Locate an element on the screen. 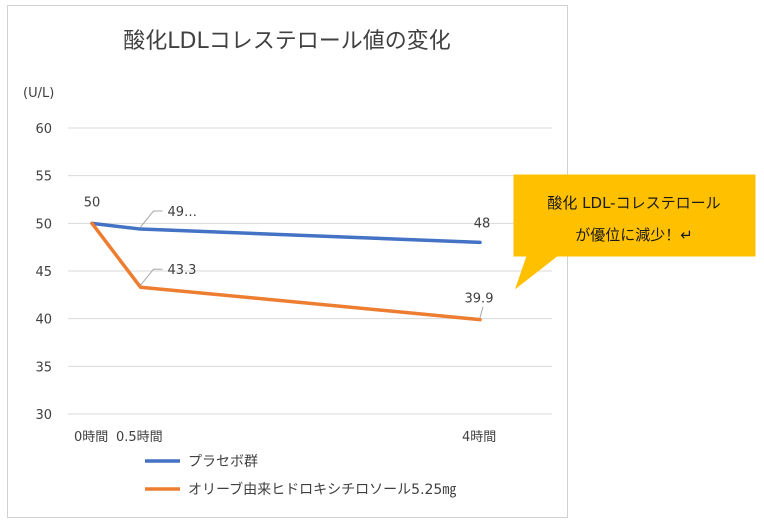 Image resolution: width=764 pixels, height=523 pixels. legend-label: プラセボ群 is located at coordinates (223, 462).